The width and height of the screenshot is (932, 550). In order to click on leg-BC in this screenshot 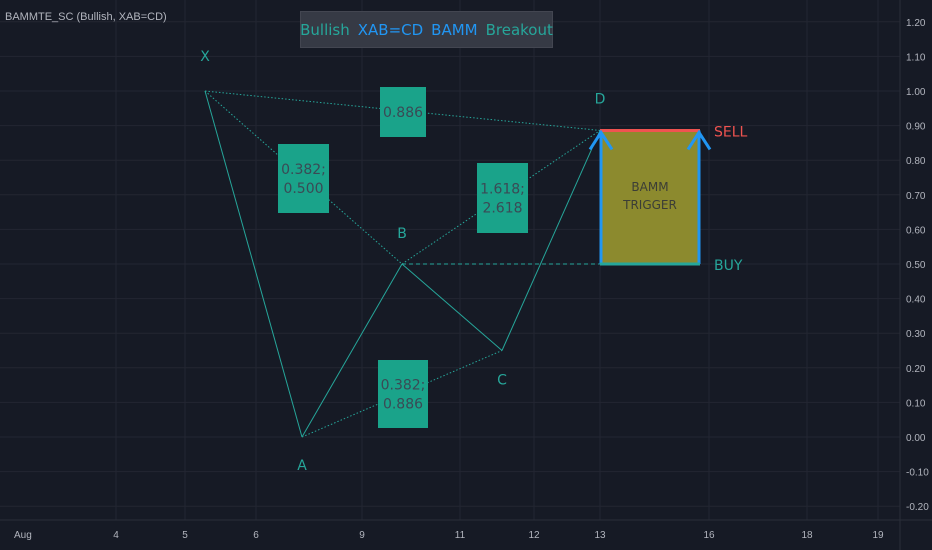, I will do `click(452, 307)`.